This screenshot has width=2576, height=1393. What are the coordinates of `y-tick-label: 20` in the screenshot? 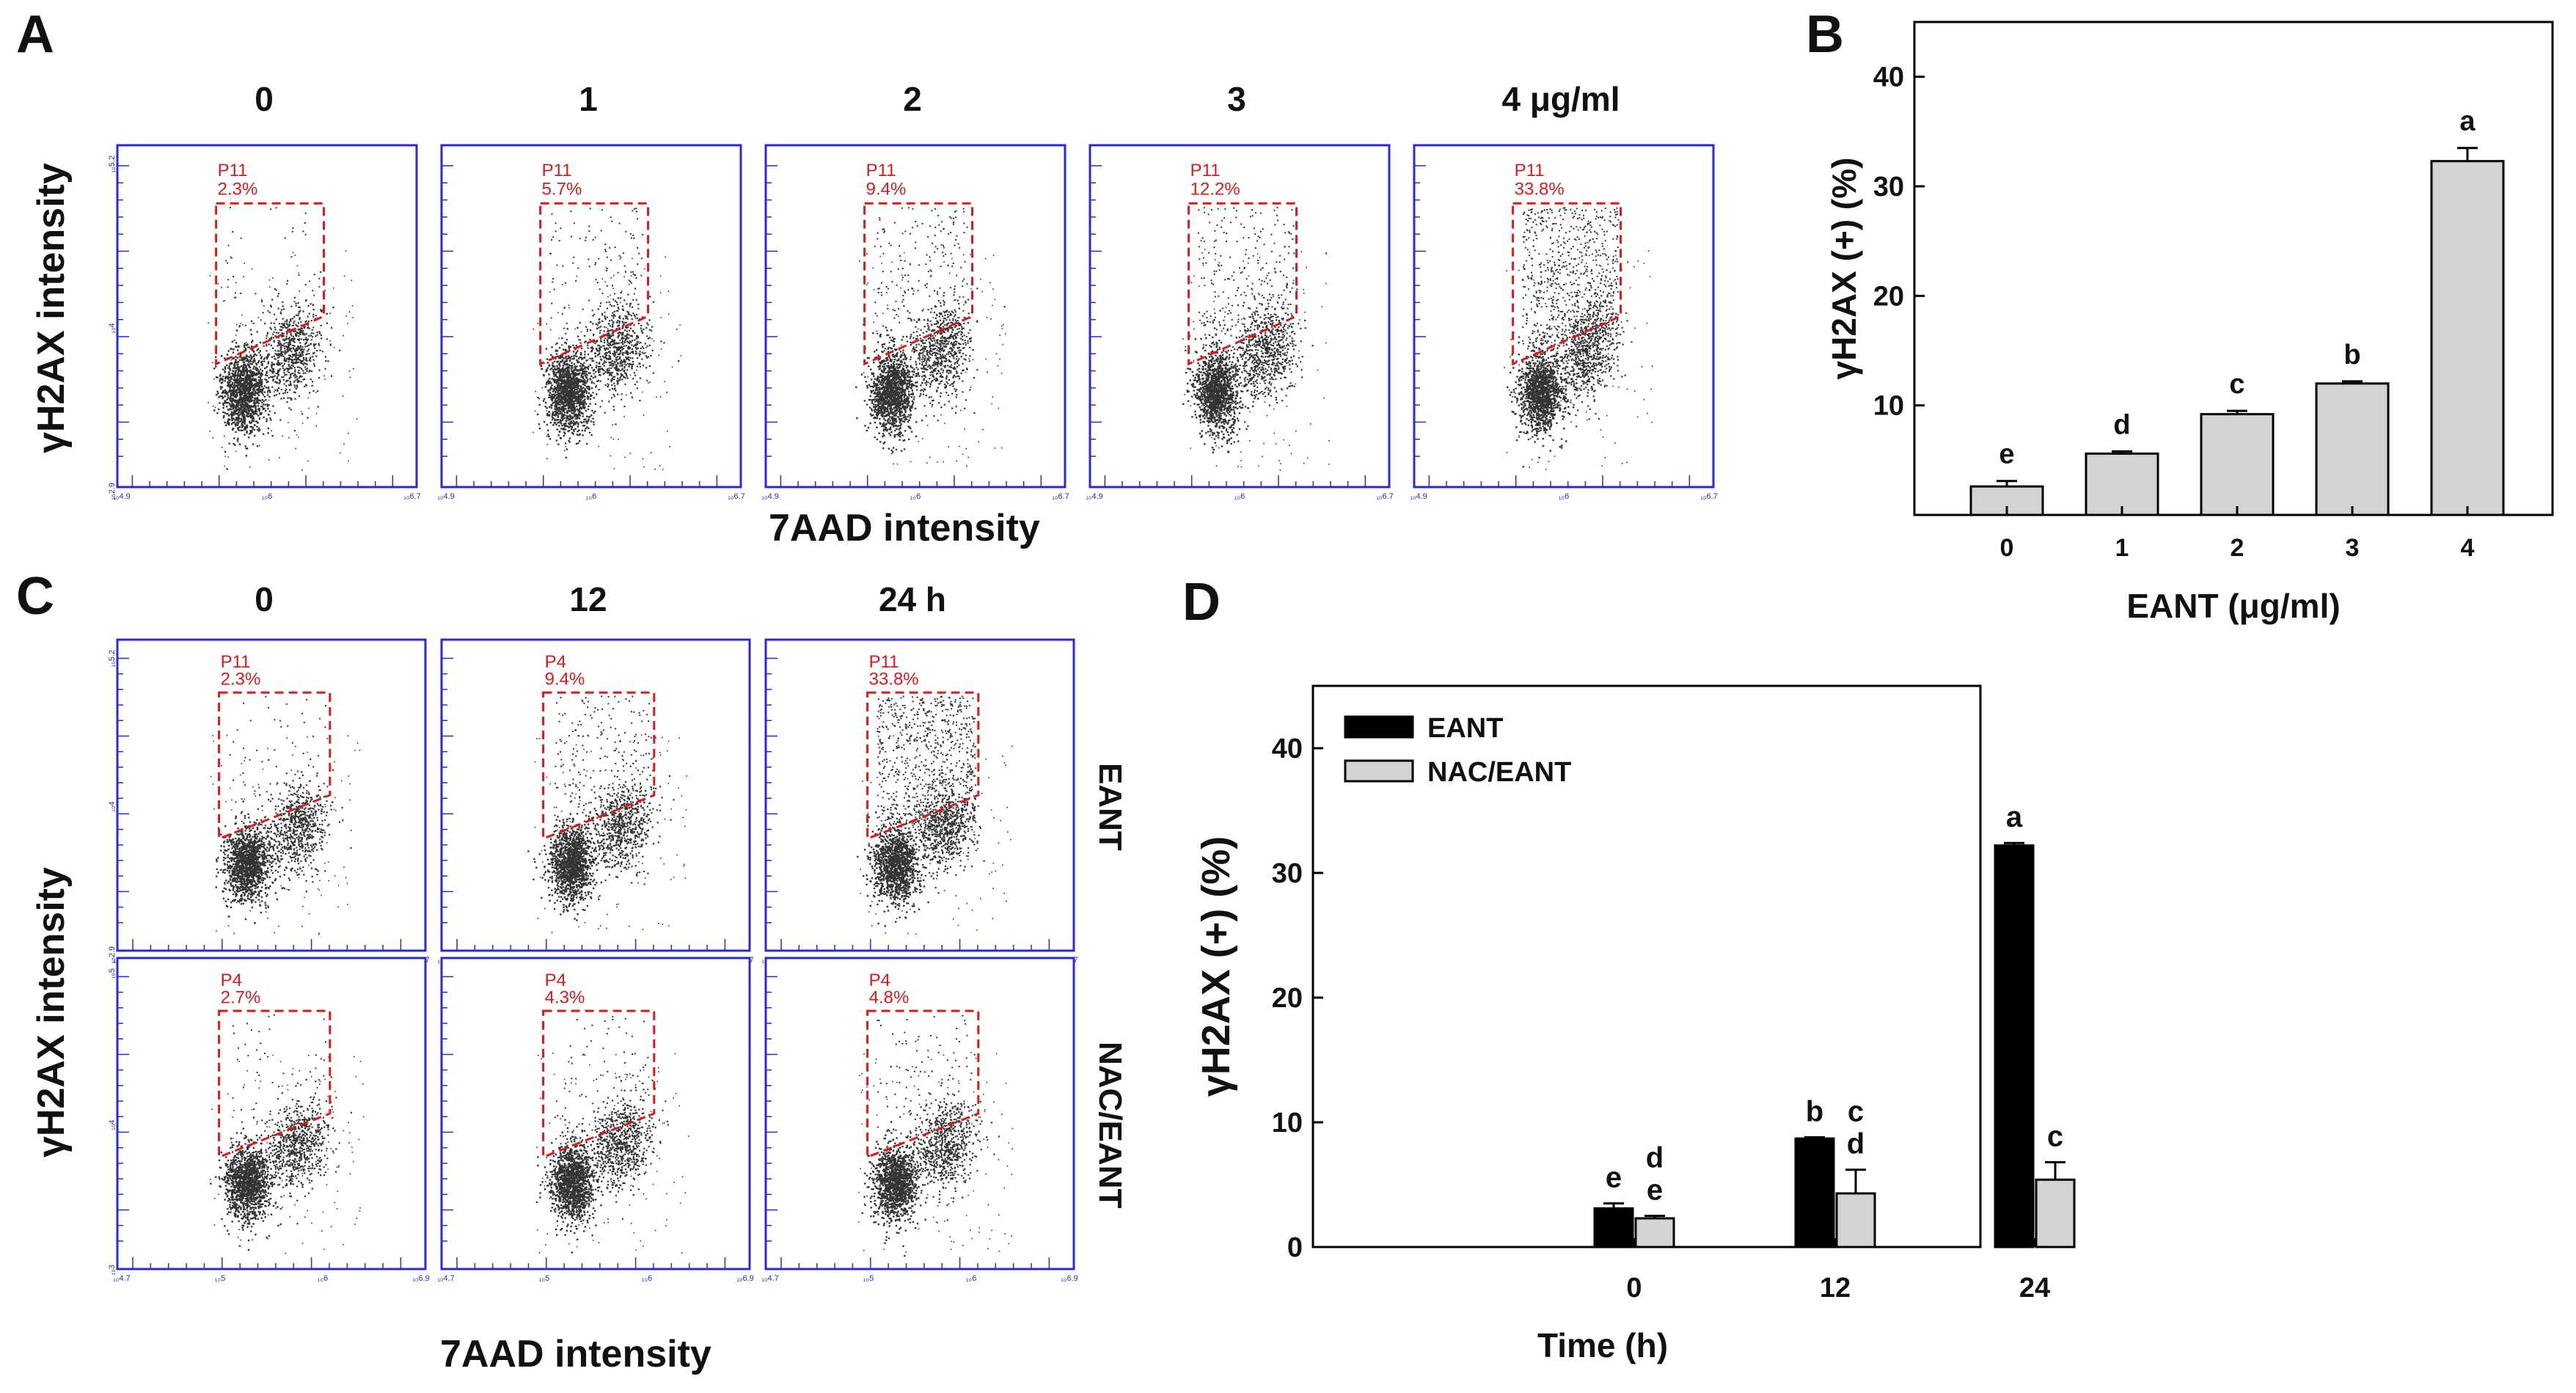 It's located at (1287, 998).